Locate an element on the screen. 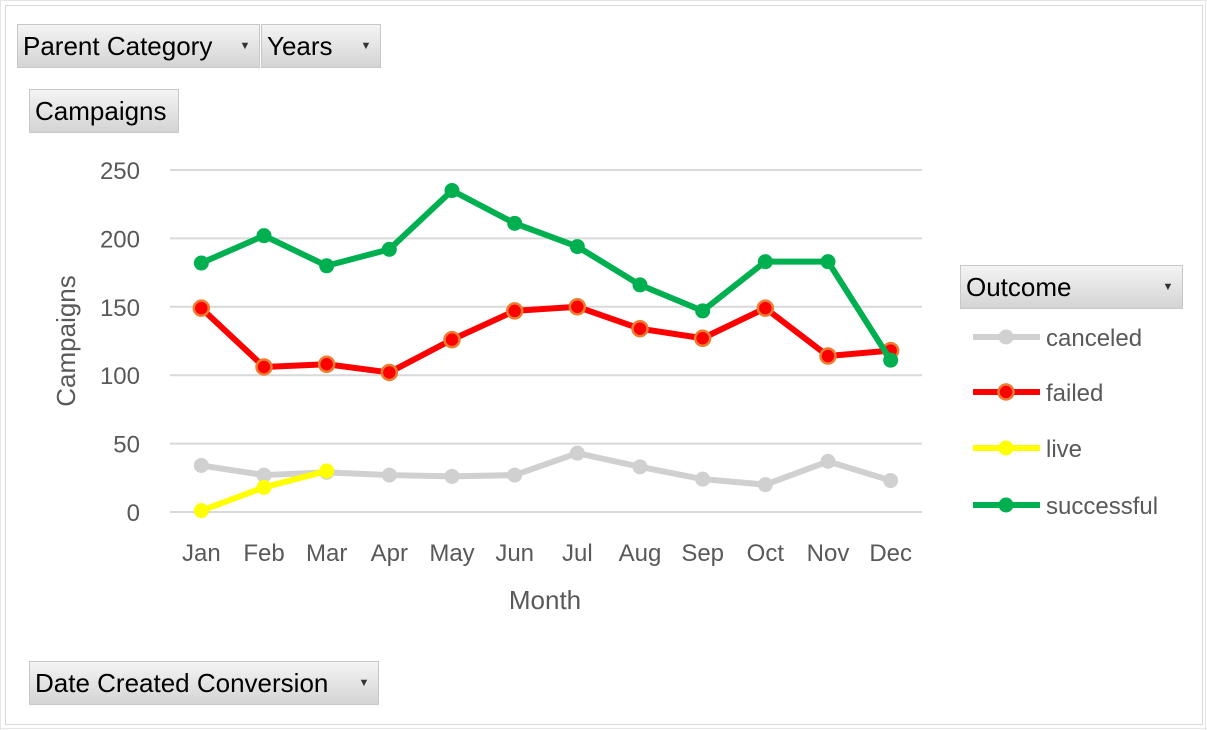 Image resolution: width=1207 pixels, height=730 pixels. years-filter-button: Years ▼ is located at coordinates (321, 46).